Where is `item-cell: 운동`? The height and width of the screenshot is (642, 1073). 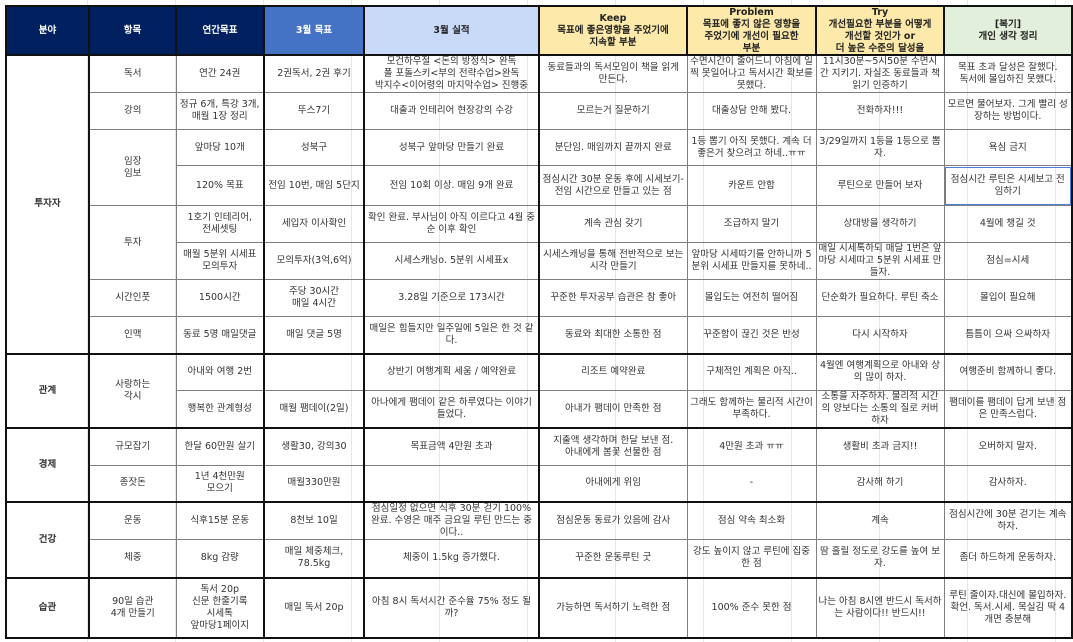 item-cell: 운동 is located at coordinates (132, 520).